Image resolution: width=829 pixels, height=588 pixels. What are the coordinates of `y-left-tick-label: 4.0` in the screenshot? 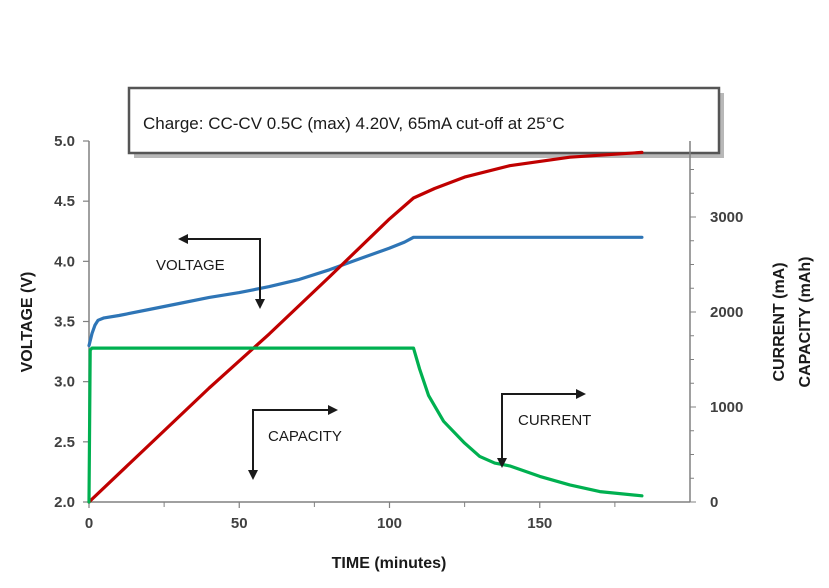 It's located at (64, 261).